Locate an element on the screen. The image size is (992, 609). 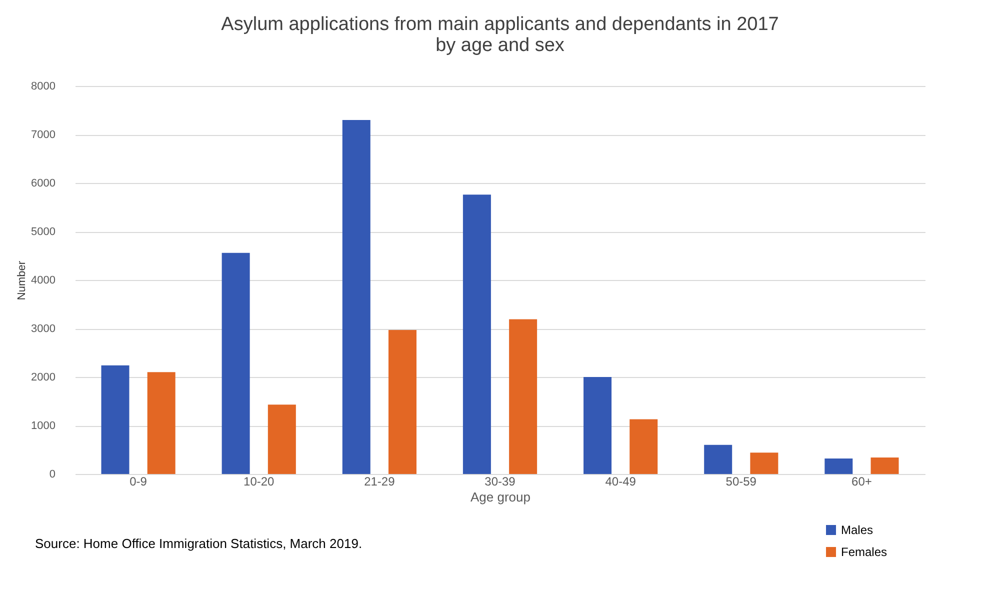
x-tick-label: 60+ is located at coordinates (862, 481).